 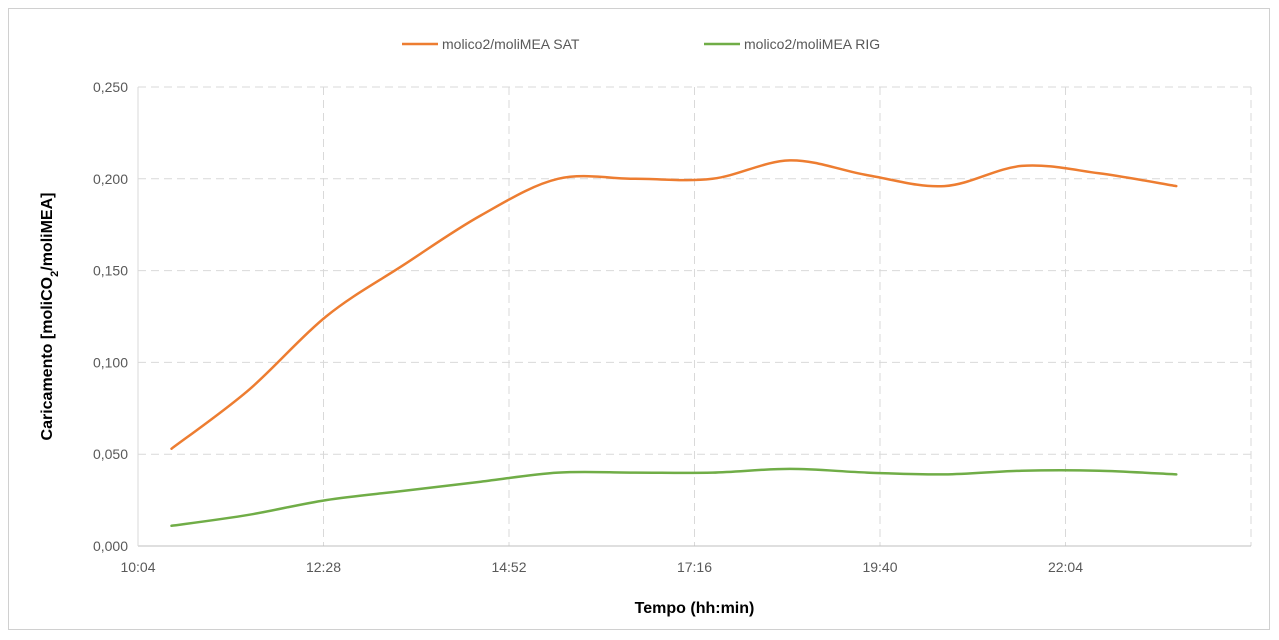 I want to click on y-axis-title-subscript: 2, so click(x=55, y=274).